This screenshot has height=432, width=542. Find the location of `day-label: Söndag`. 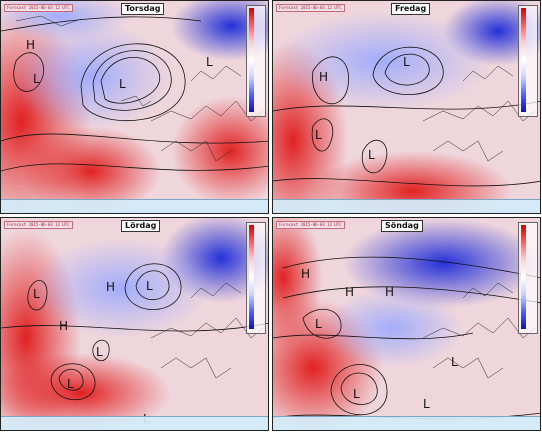

day-label: Söndag is located at coordinates (402, 226).